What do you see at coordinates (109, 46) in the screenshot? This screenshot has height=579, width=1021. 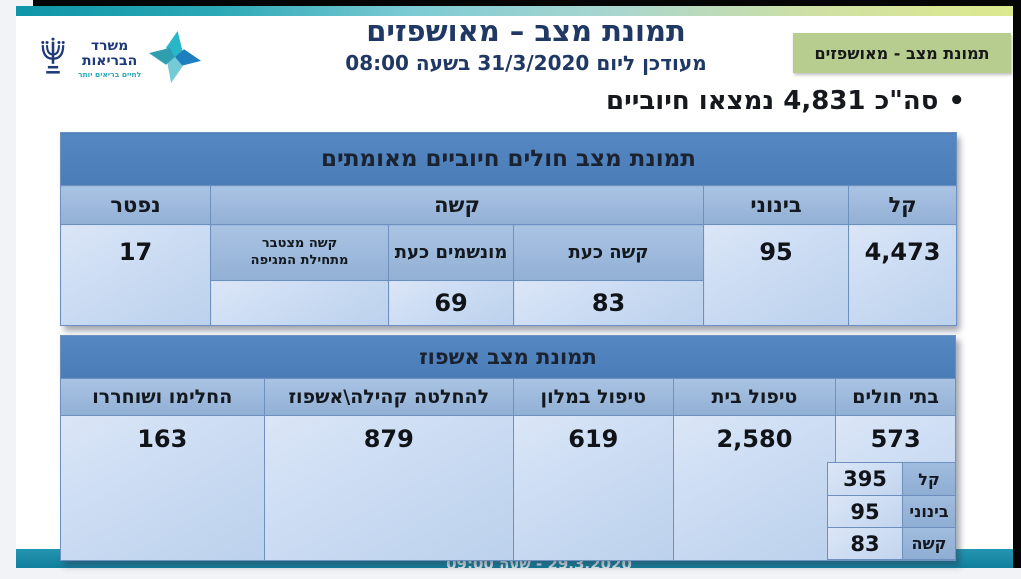 I see `logo-ministry-line1: משרד` at bounding box center [109, 46].